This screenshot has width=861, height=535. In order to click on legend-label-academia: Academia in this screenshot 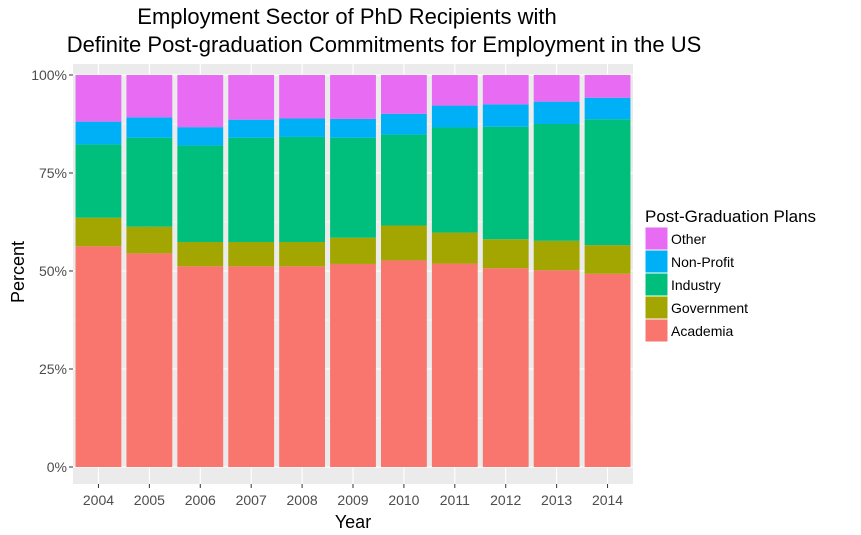, I will do `click(702, 331)`.